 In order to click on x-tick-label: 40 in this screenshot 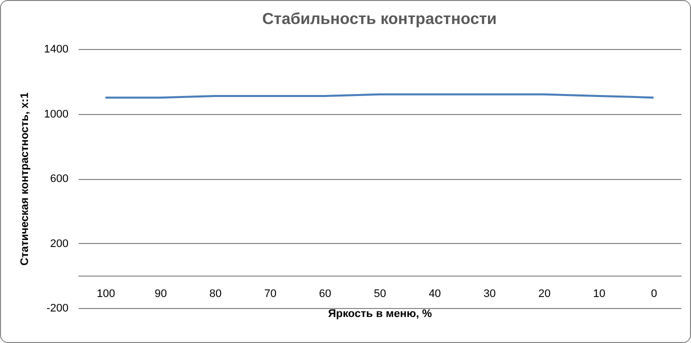, I will do `click(434, 294)`.